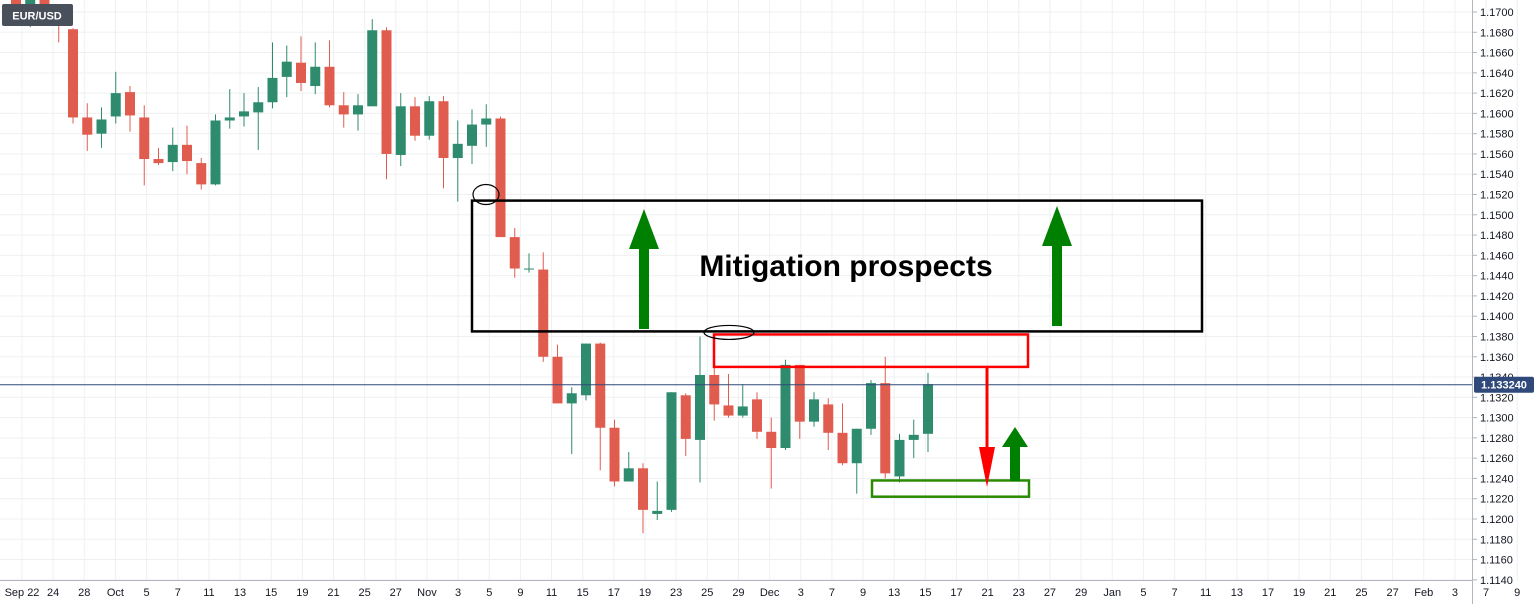 The image size is (1536, 609). What do you see at coordinates (1112, 593) in the screenshot?
I see `x-tick-label: Jan` at bounding box center [1112, 593].